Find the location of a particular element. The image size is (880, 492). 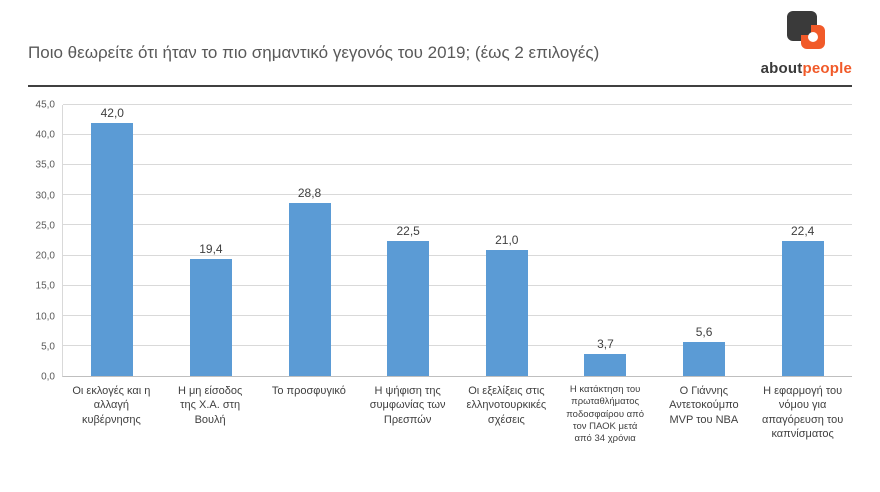

bar-group: 42,0 is located at coordinates (112, 240).